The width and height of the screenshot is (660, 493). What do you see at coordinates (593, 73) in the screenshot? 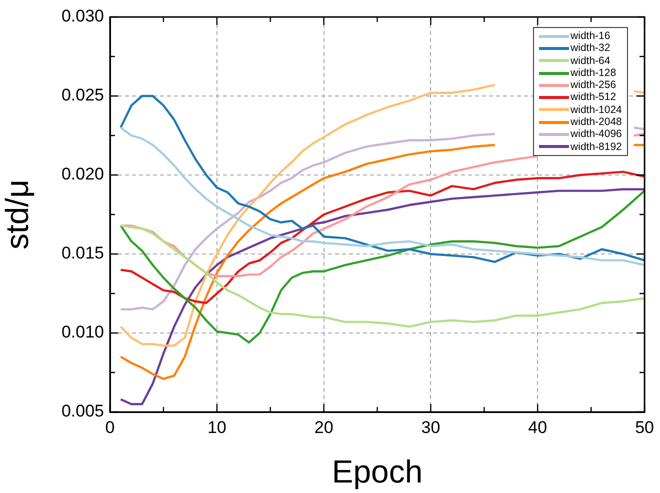
I see `legend-label: width-128` at bounding box center [593, 73].